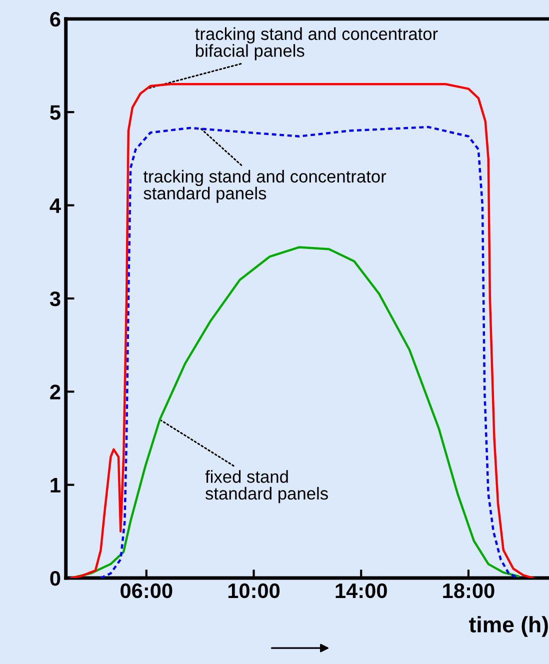  Describe the element at coordinates (55, 392) in the screenshot. I see `y-tick-label: 2` at that location.